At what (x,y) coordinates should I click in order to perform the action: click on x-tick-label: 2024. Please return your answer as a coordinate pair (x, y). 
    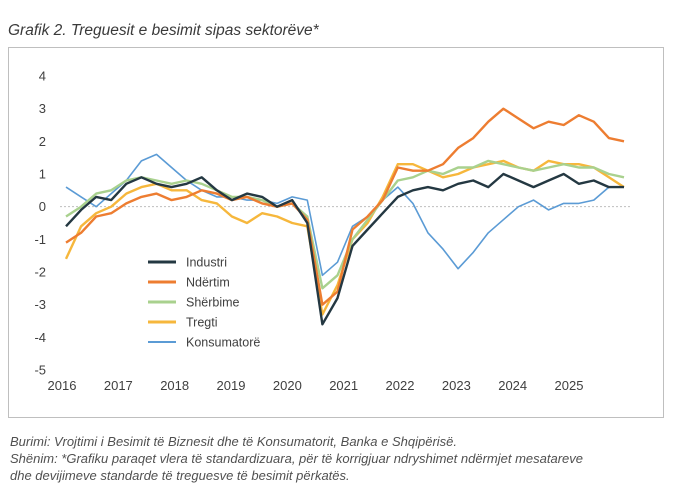
    Looking at the image, I should click on (512, 385).